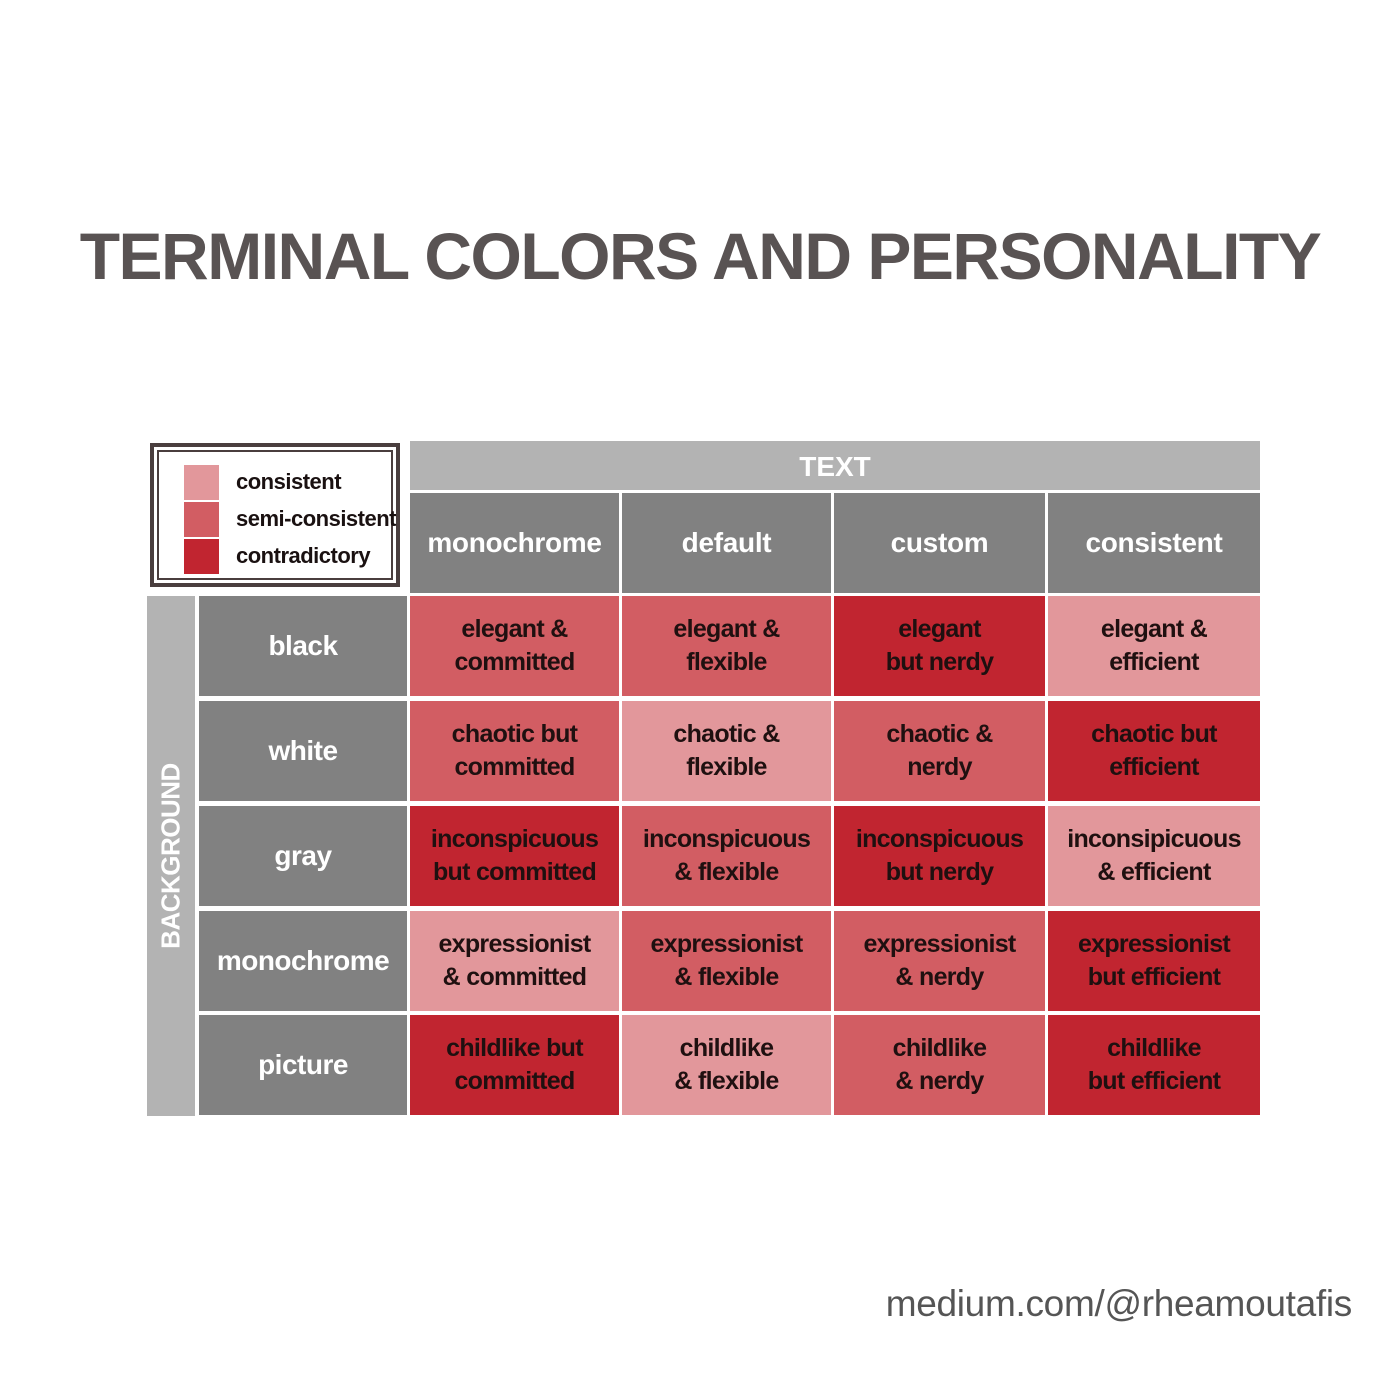 The image size is (1400, 1400). Describe the element at coordinates (726, 961) in the screenshot. I see `grid-cell-monochrome-default: expressionist & flexible` at that location.